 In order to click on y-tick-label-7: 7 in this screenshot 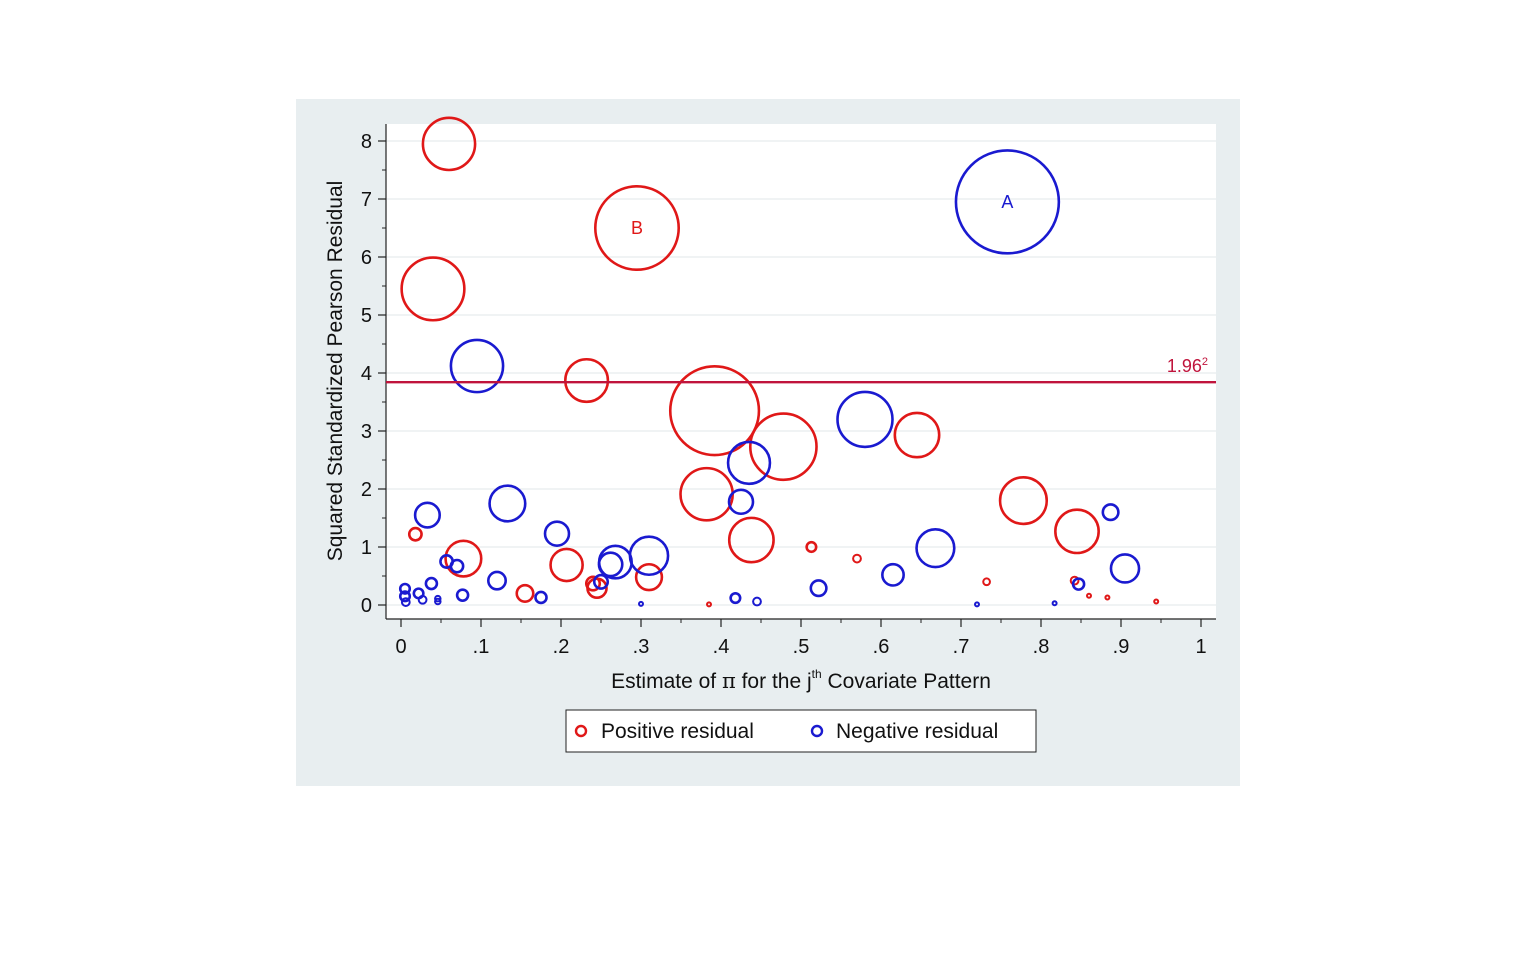, I will do `click(366, 200)`.